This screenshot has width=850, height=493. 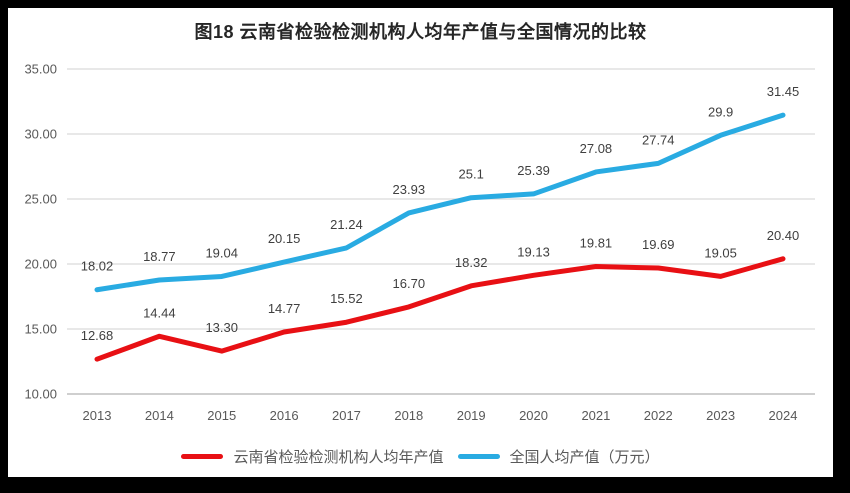 What do you see at coordinates (471, 415) in the screenshot?
I see `x-tick-label: 2019` at bounding box center [471, 415].